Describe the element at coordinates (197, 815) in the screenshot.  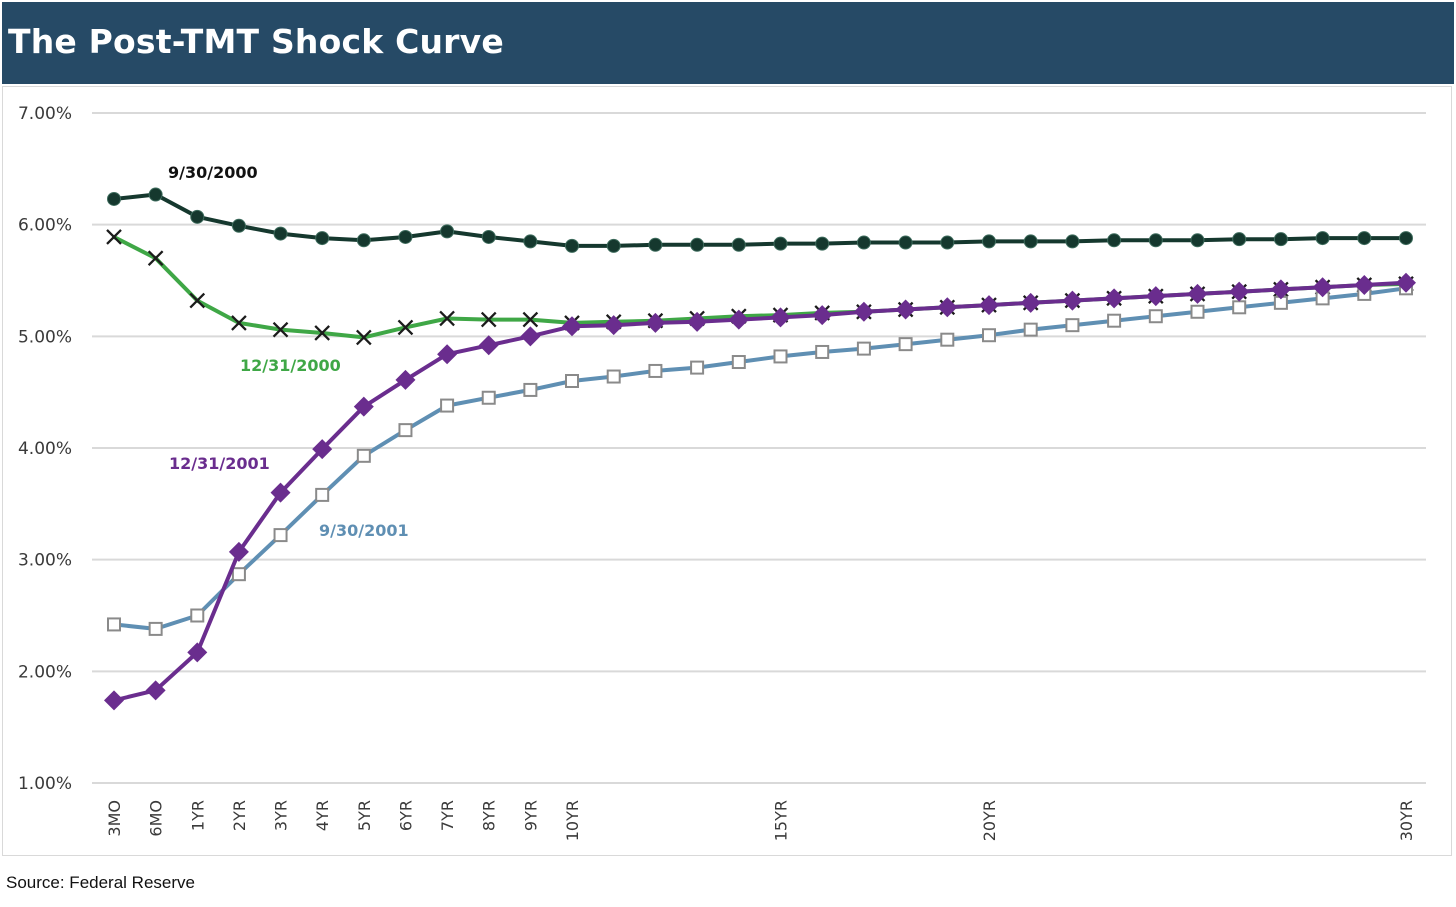
I see `x-tick-label: 1YR` at that location.